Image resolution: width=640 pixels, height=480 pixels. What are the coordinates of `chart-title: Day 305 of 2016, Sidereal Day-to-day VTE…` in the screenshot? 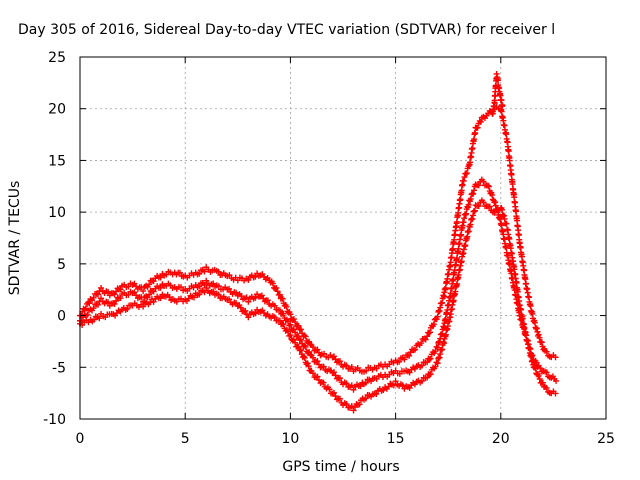 It's located at (286, 30).